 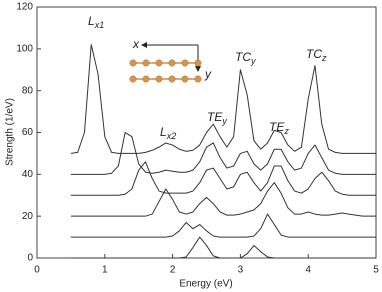 I want to click on x-tick-label: 5, so click(x=376, y=270).